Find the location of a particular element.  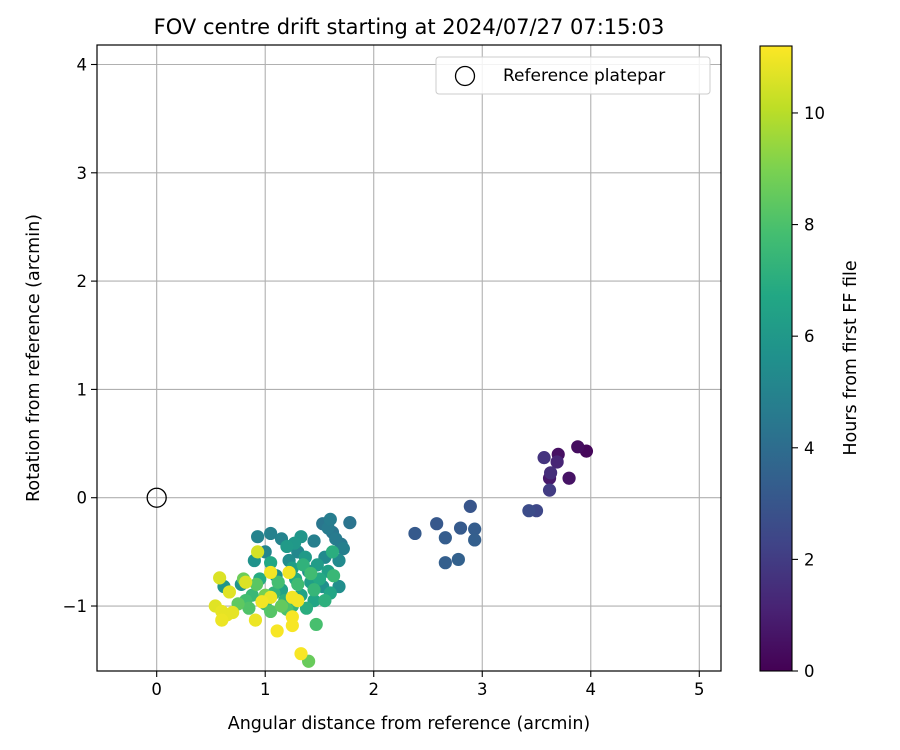

colorbar is located at coordinates (776, 358).